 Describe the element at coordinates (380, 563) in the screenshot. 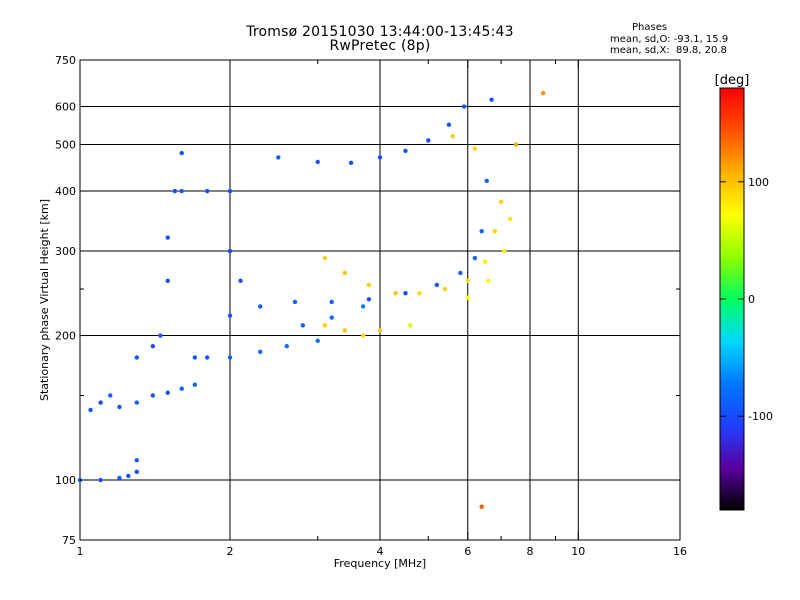

I see `x-axis-label: Frequency [MHz]` at that location.